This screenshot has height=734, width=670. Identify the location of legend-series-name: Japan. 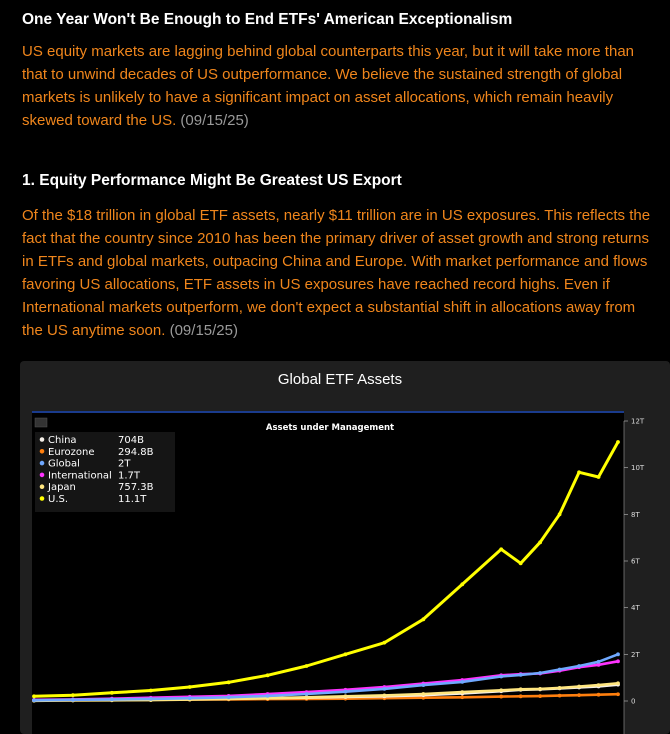
(61, 487).